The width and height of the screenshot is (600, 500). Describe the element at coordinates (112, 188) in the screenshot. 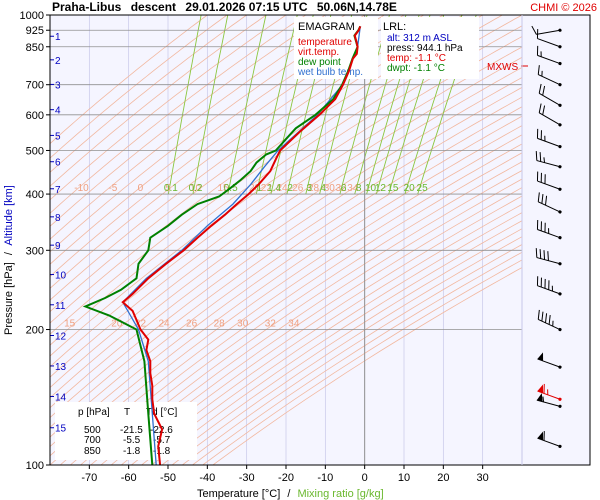

I see `dry-adiabat-label: -5` at that location.